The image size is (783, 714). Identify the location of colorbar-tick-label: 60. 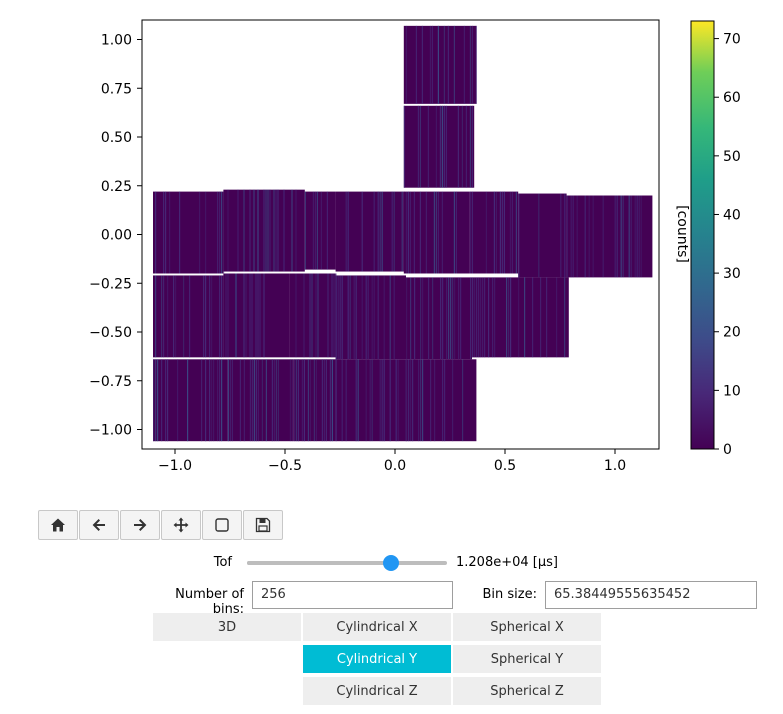
(732, 98).